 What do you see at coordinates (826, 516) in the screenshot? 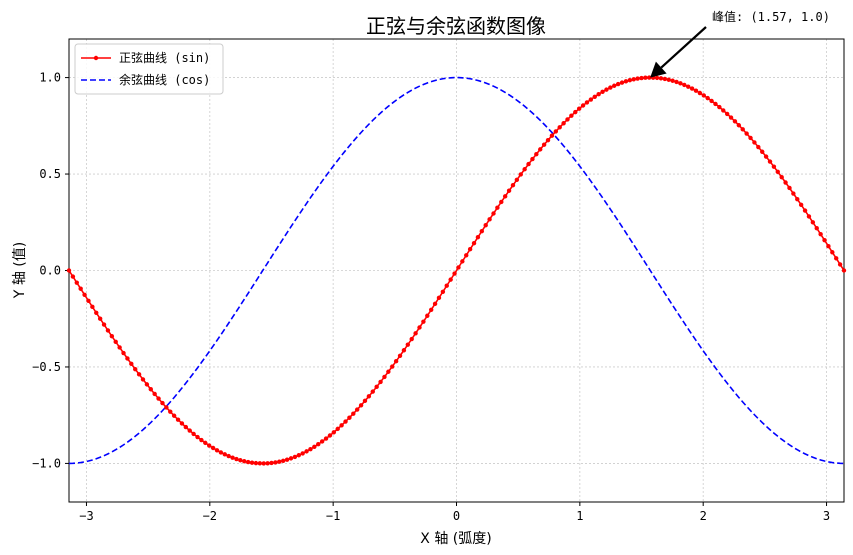
I see `x-tick-label: 3` at bounding box center [826, 516].